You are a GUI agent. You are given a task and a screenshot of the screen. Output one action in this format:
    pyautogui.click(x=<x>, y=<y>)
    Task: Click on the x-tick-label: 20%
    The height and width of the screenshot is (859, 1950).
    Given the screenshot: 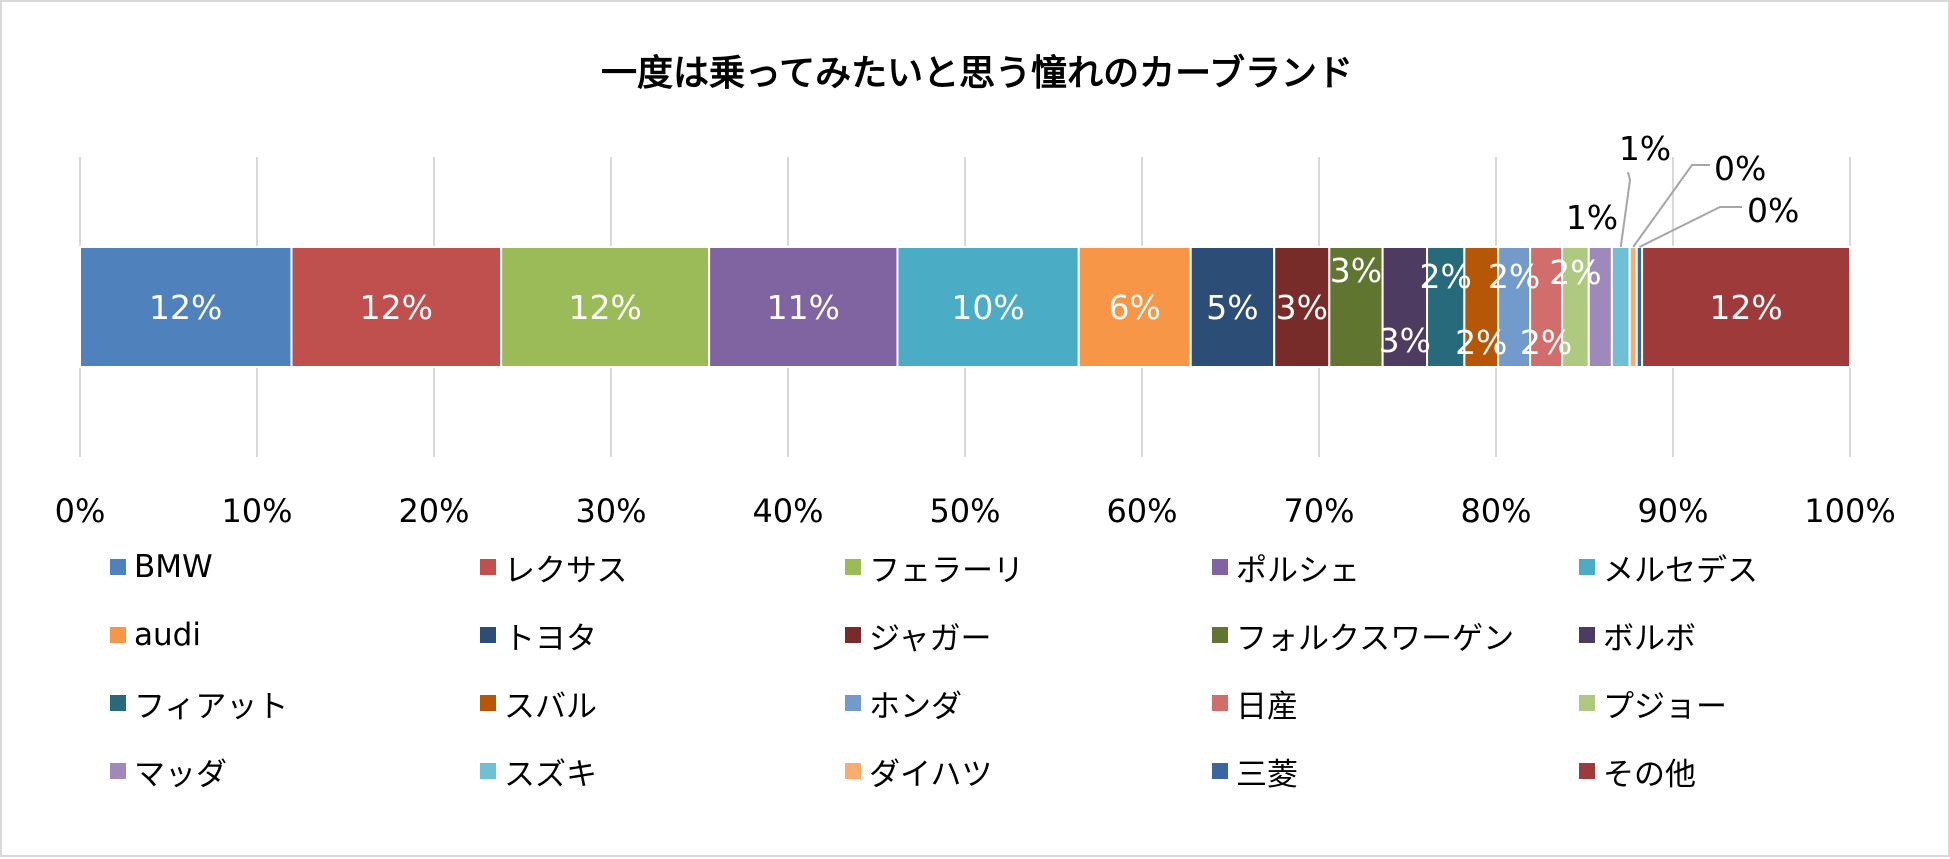 What is the action you would take?
    pyautogui.click(x=433, y=511)
    